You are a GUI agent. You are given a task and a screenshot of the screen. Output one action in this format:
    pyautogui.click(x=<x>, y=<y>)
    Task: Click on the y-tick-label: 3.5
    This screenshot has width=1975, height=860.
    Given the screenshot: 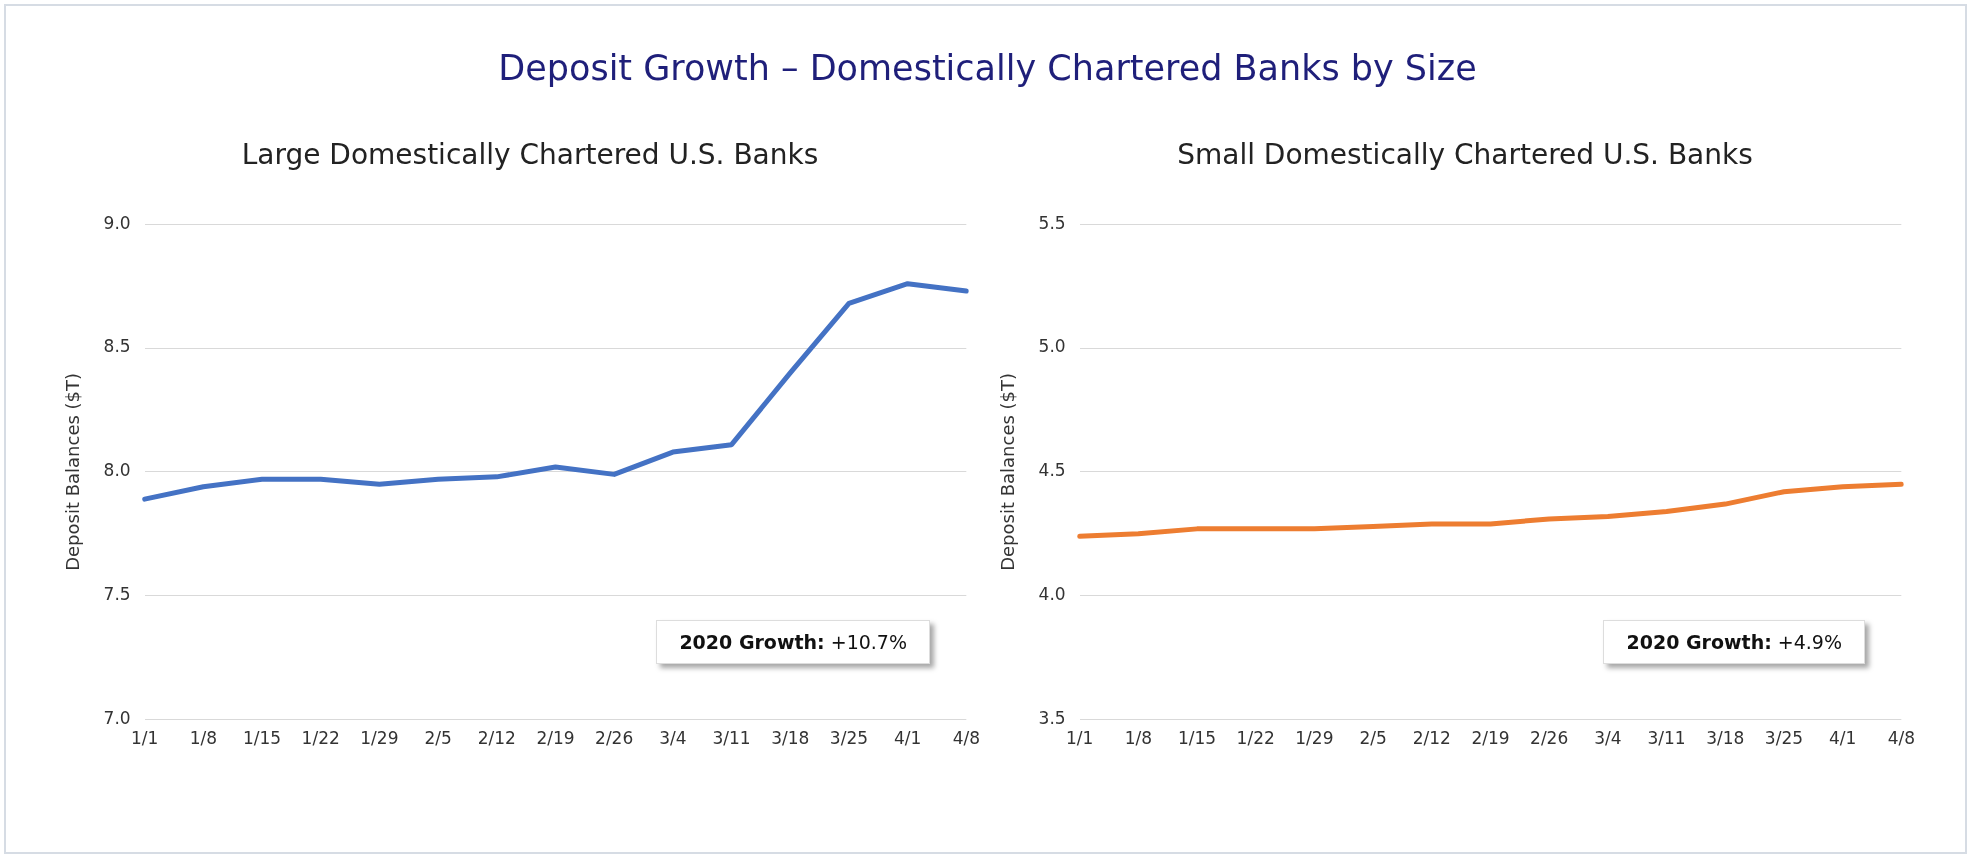 What is the action you would take?
    pyautogui.click(x=1052, y=718)
    